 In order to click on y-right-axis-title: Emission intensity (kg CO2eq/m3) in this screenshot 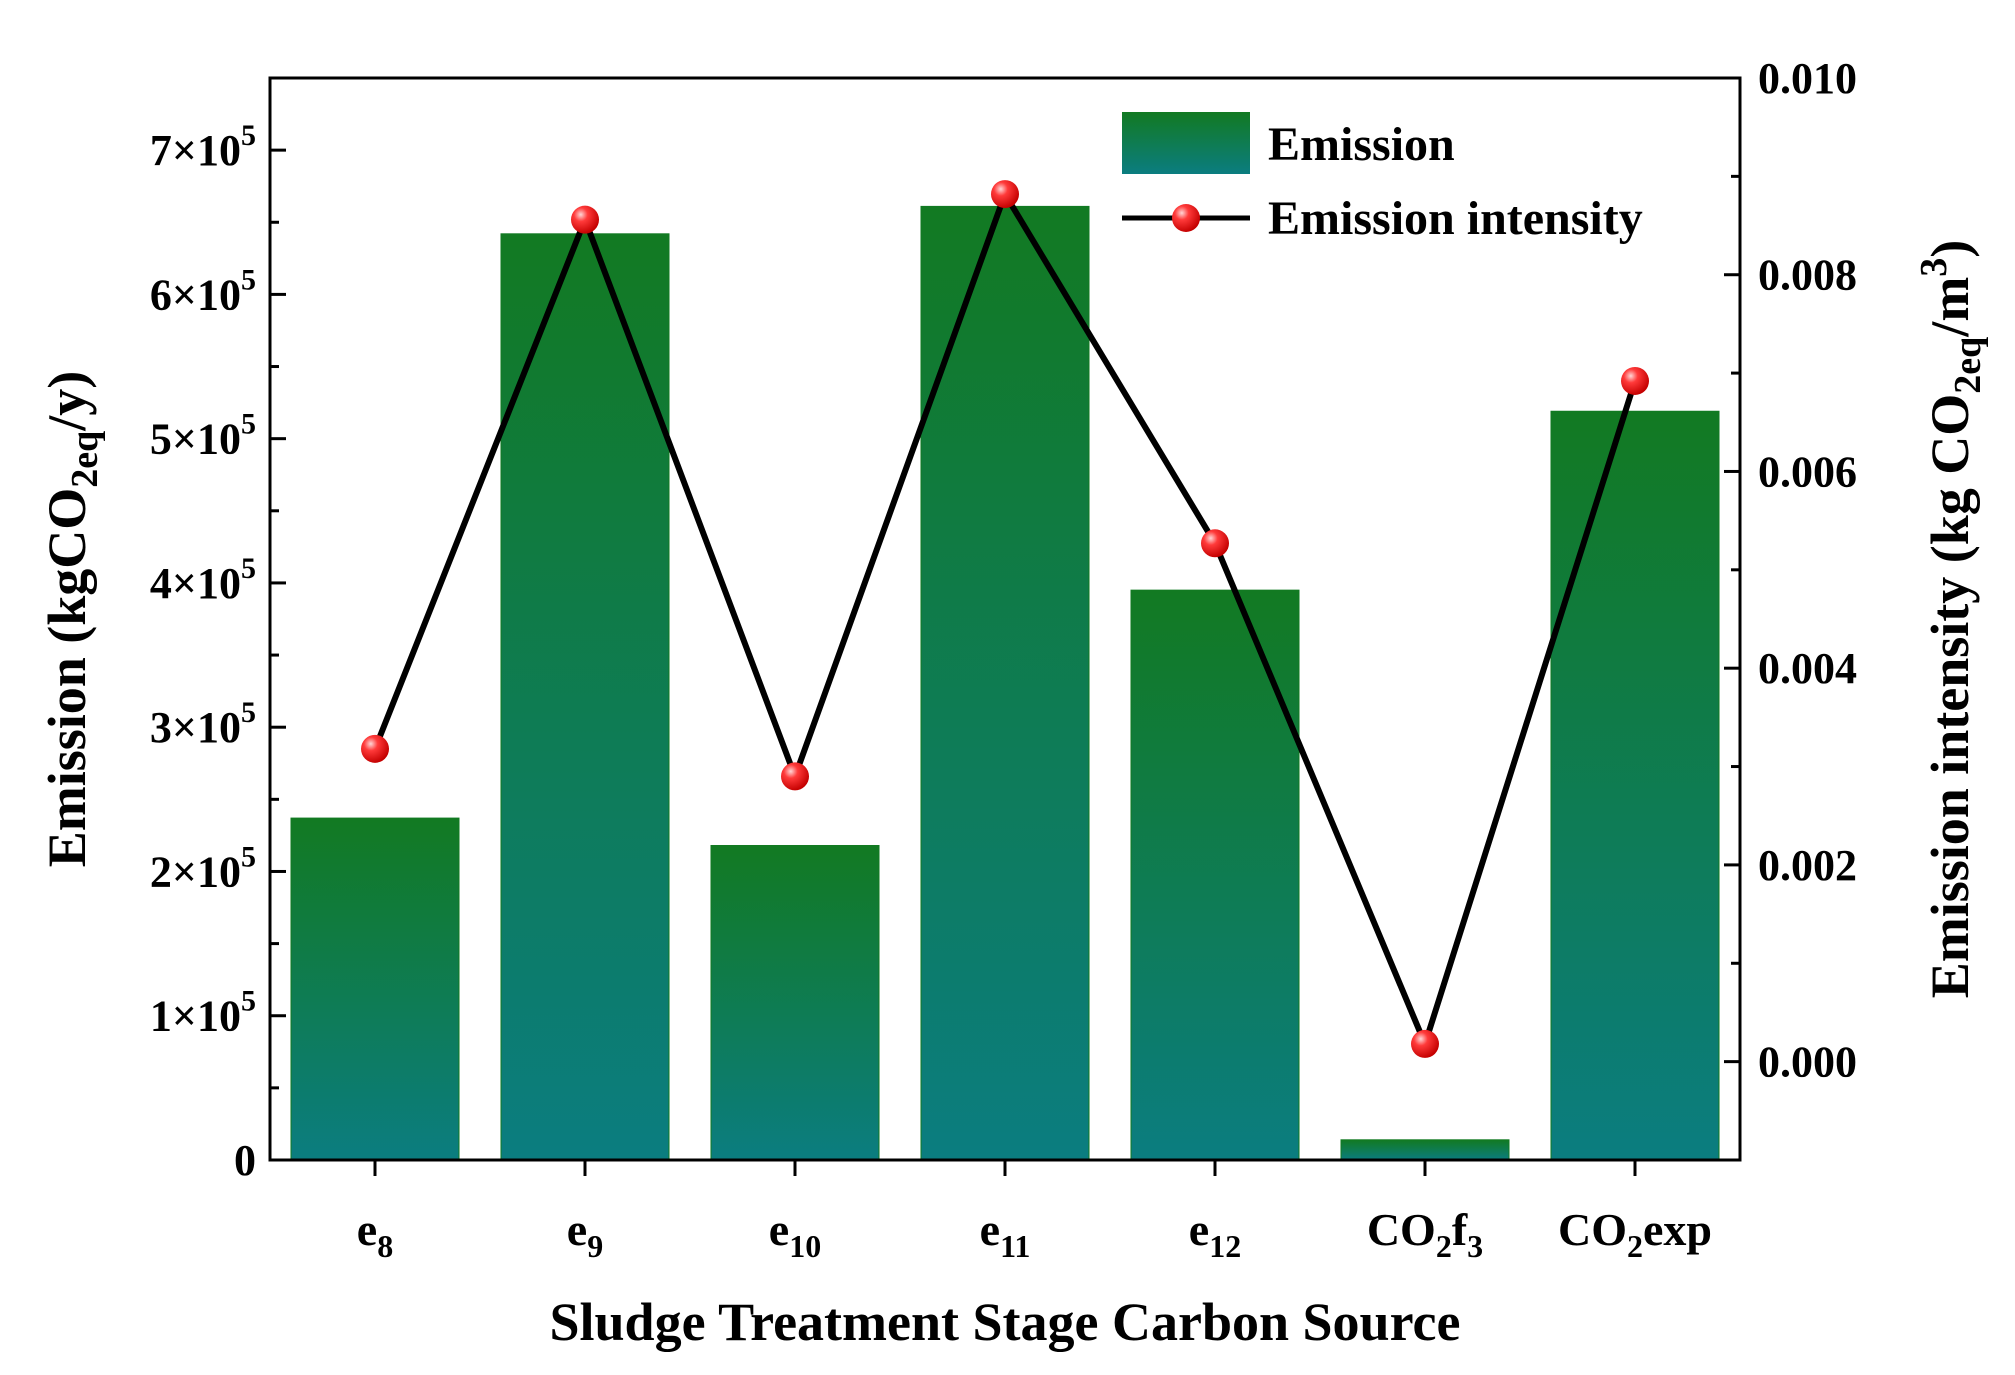, I will do `click(1951, 619)`.